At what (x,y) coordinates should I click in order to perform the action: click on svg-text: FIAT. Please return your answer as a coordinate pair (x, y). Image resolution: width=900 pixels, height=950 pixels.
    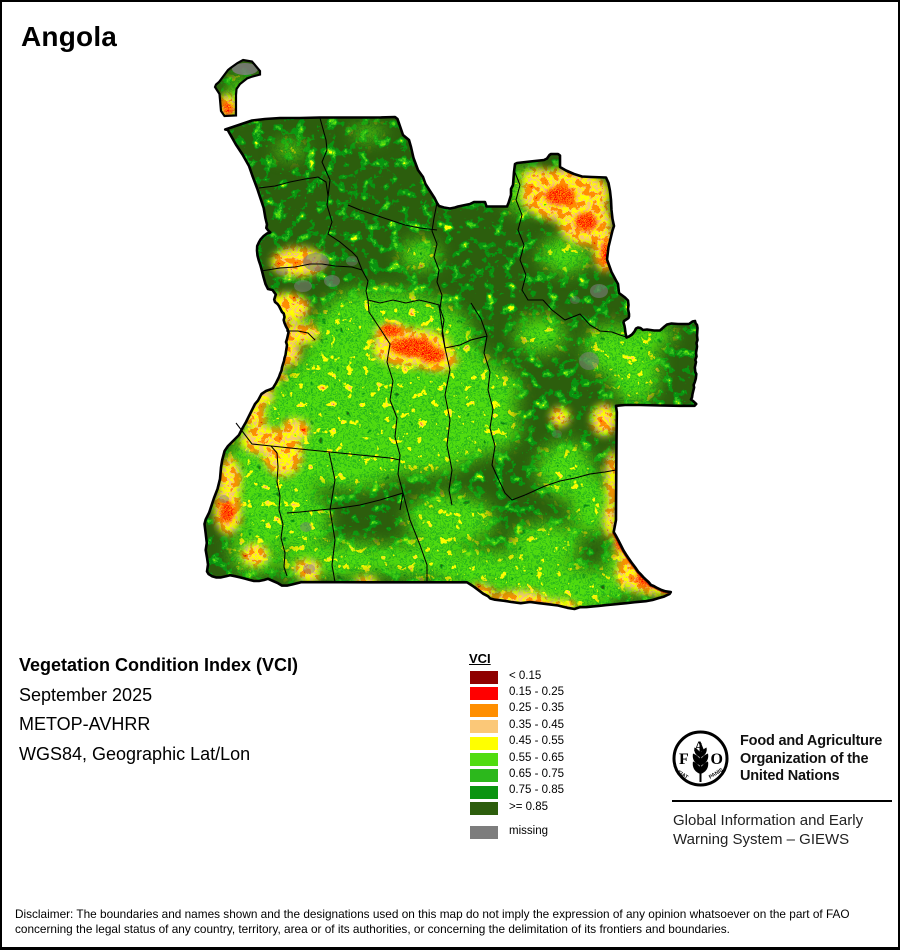
    Looking at the image, I should click on (682, 775).